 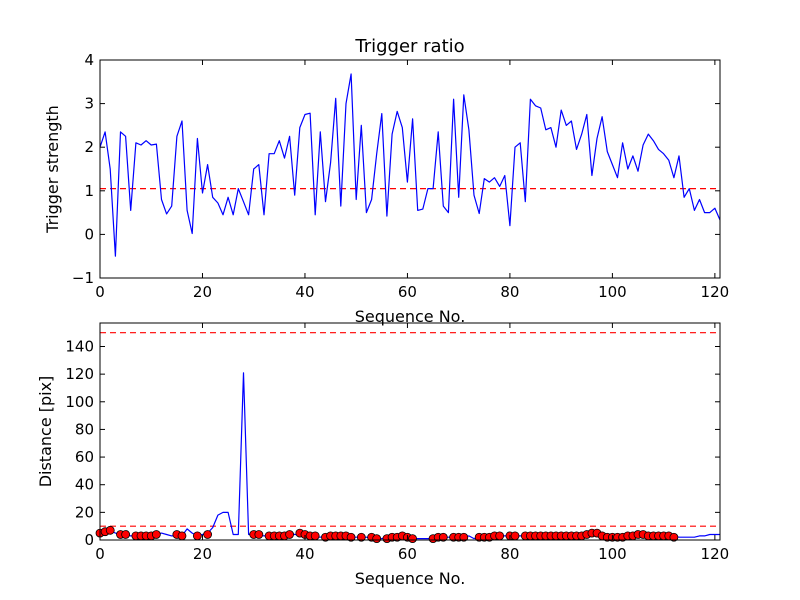 I want to click on y-tick-label: 1, so click(x=89, y=191).